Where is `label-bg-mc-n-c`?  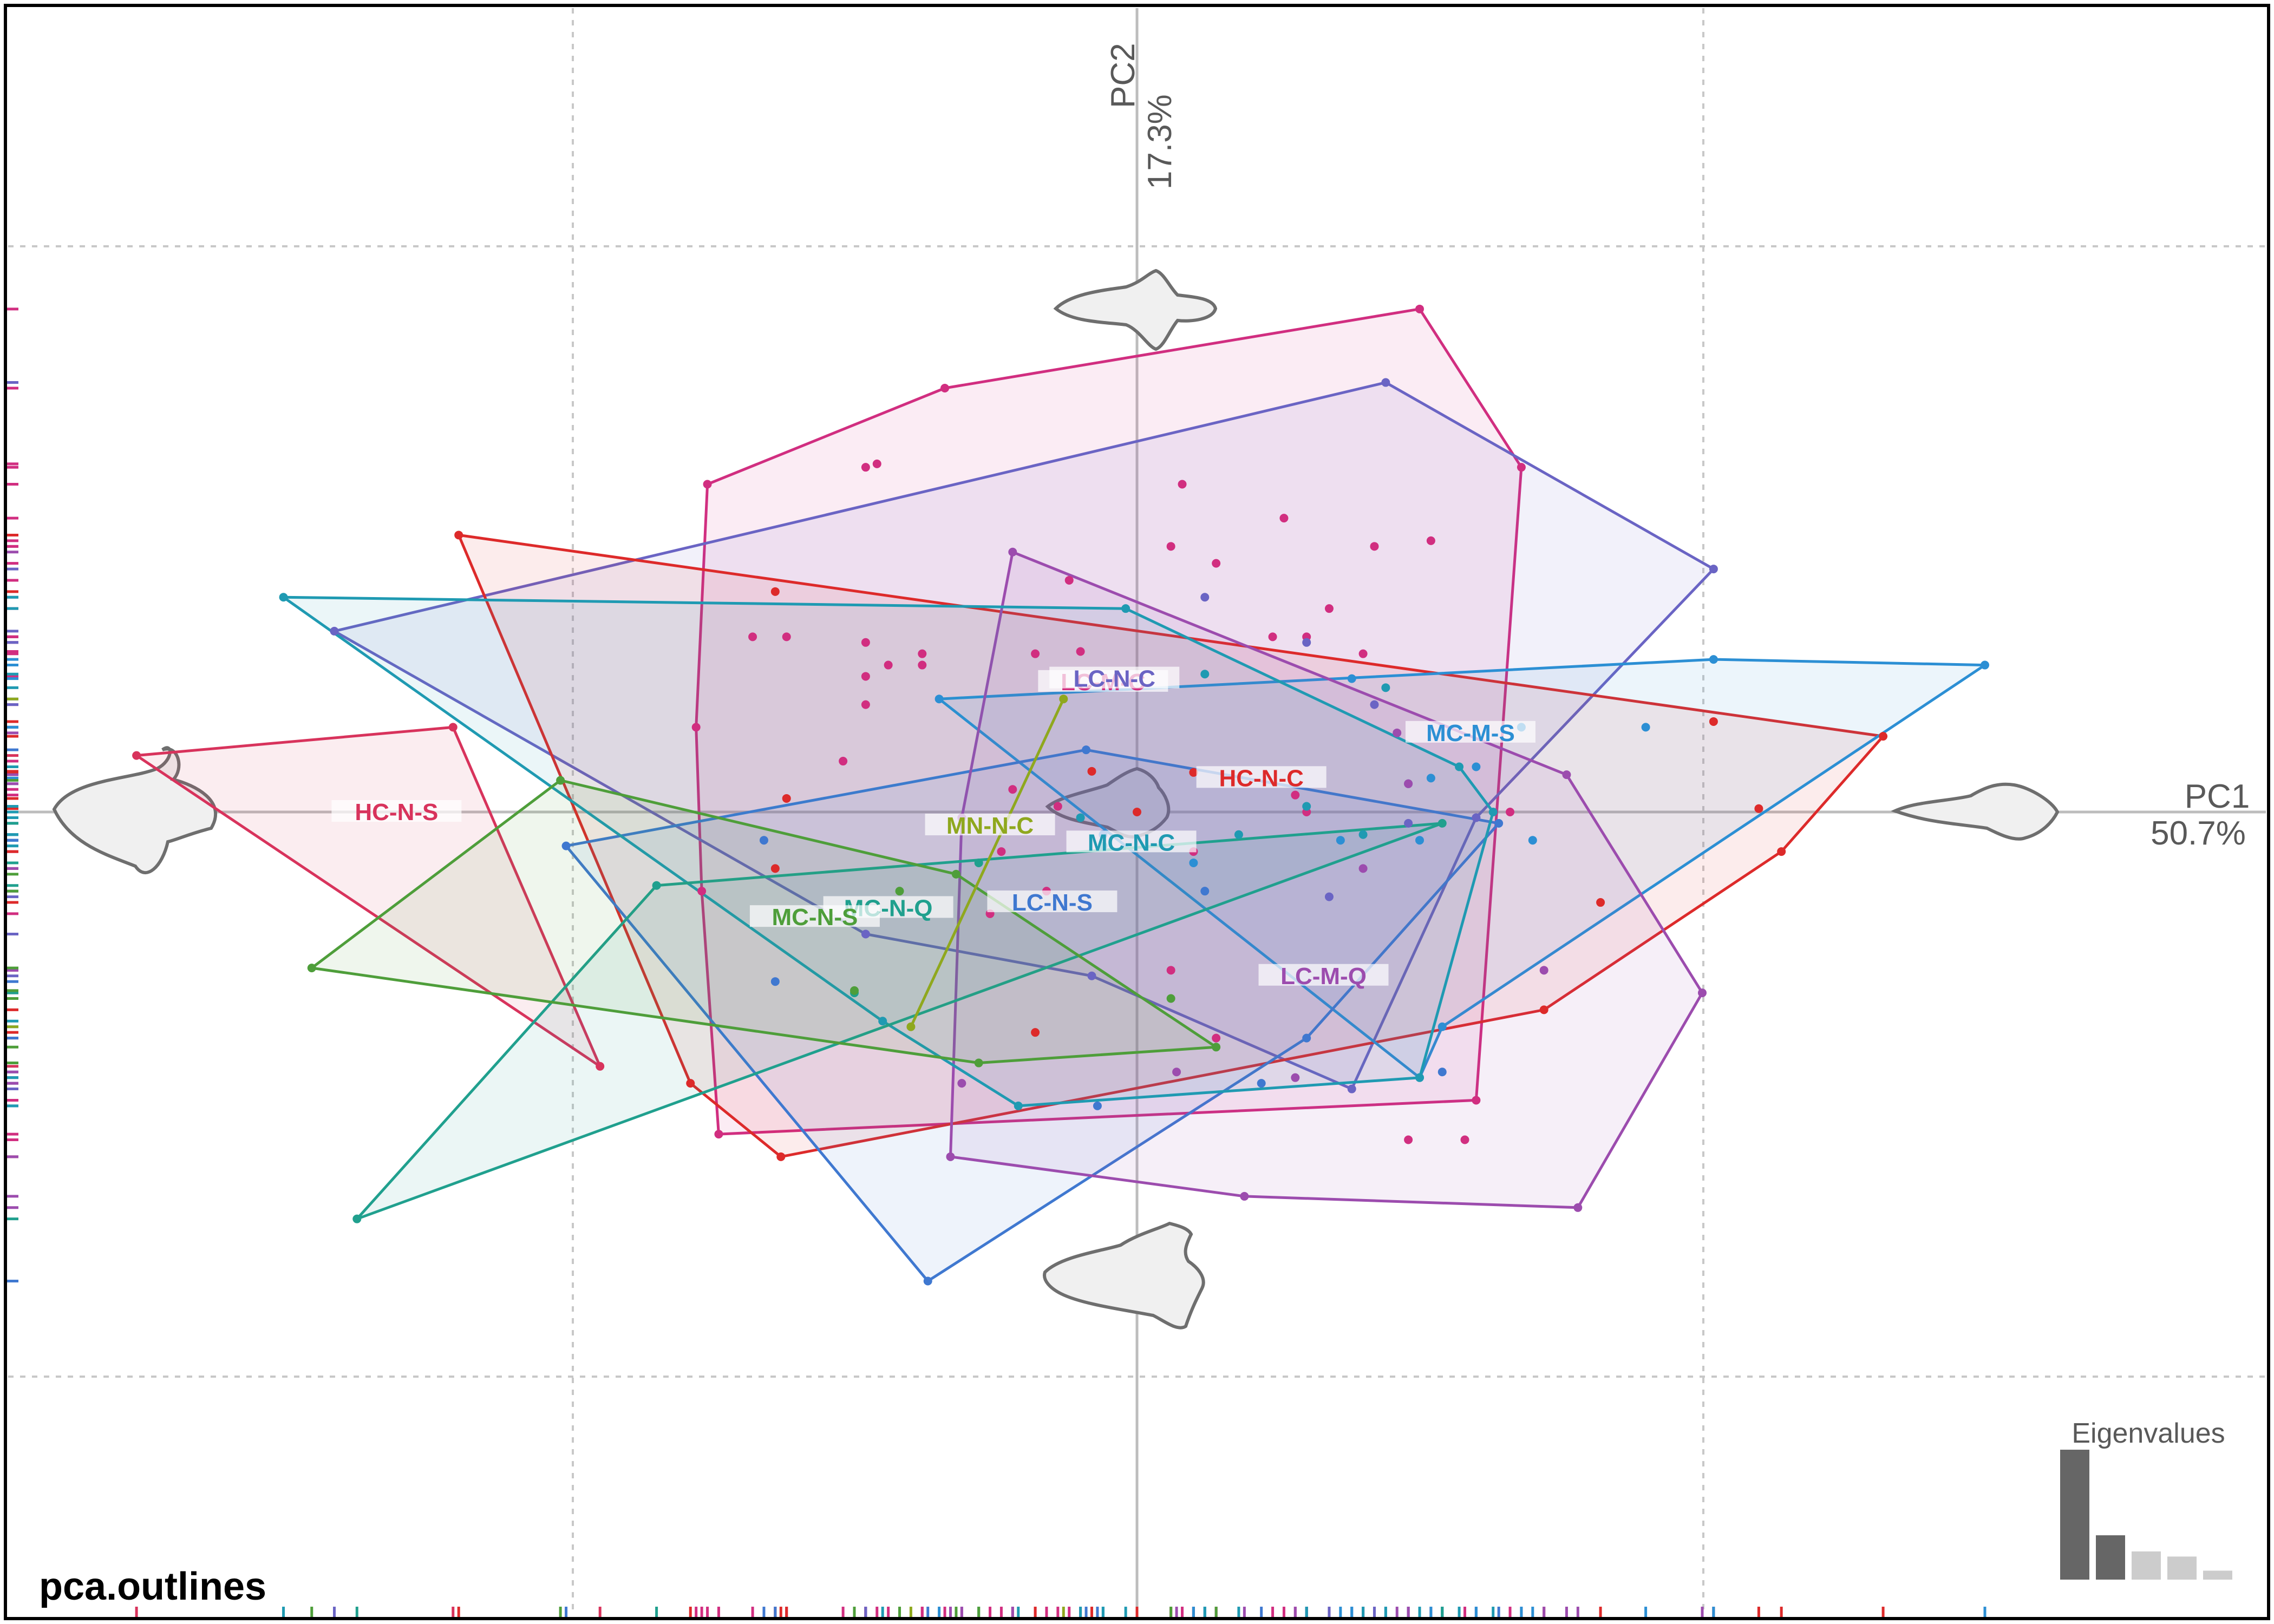
label-bg-mc-n-c is located at coordinates (1132, 841).